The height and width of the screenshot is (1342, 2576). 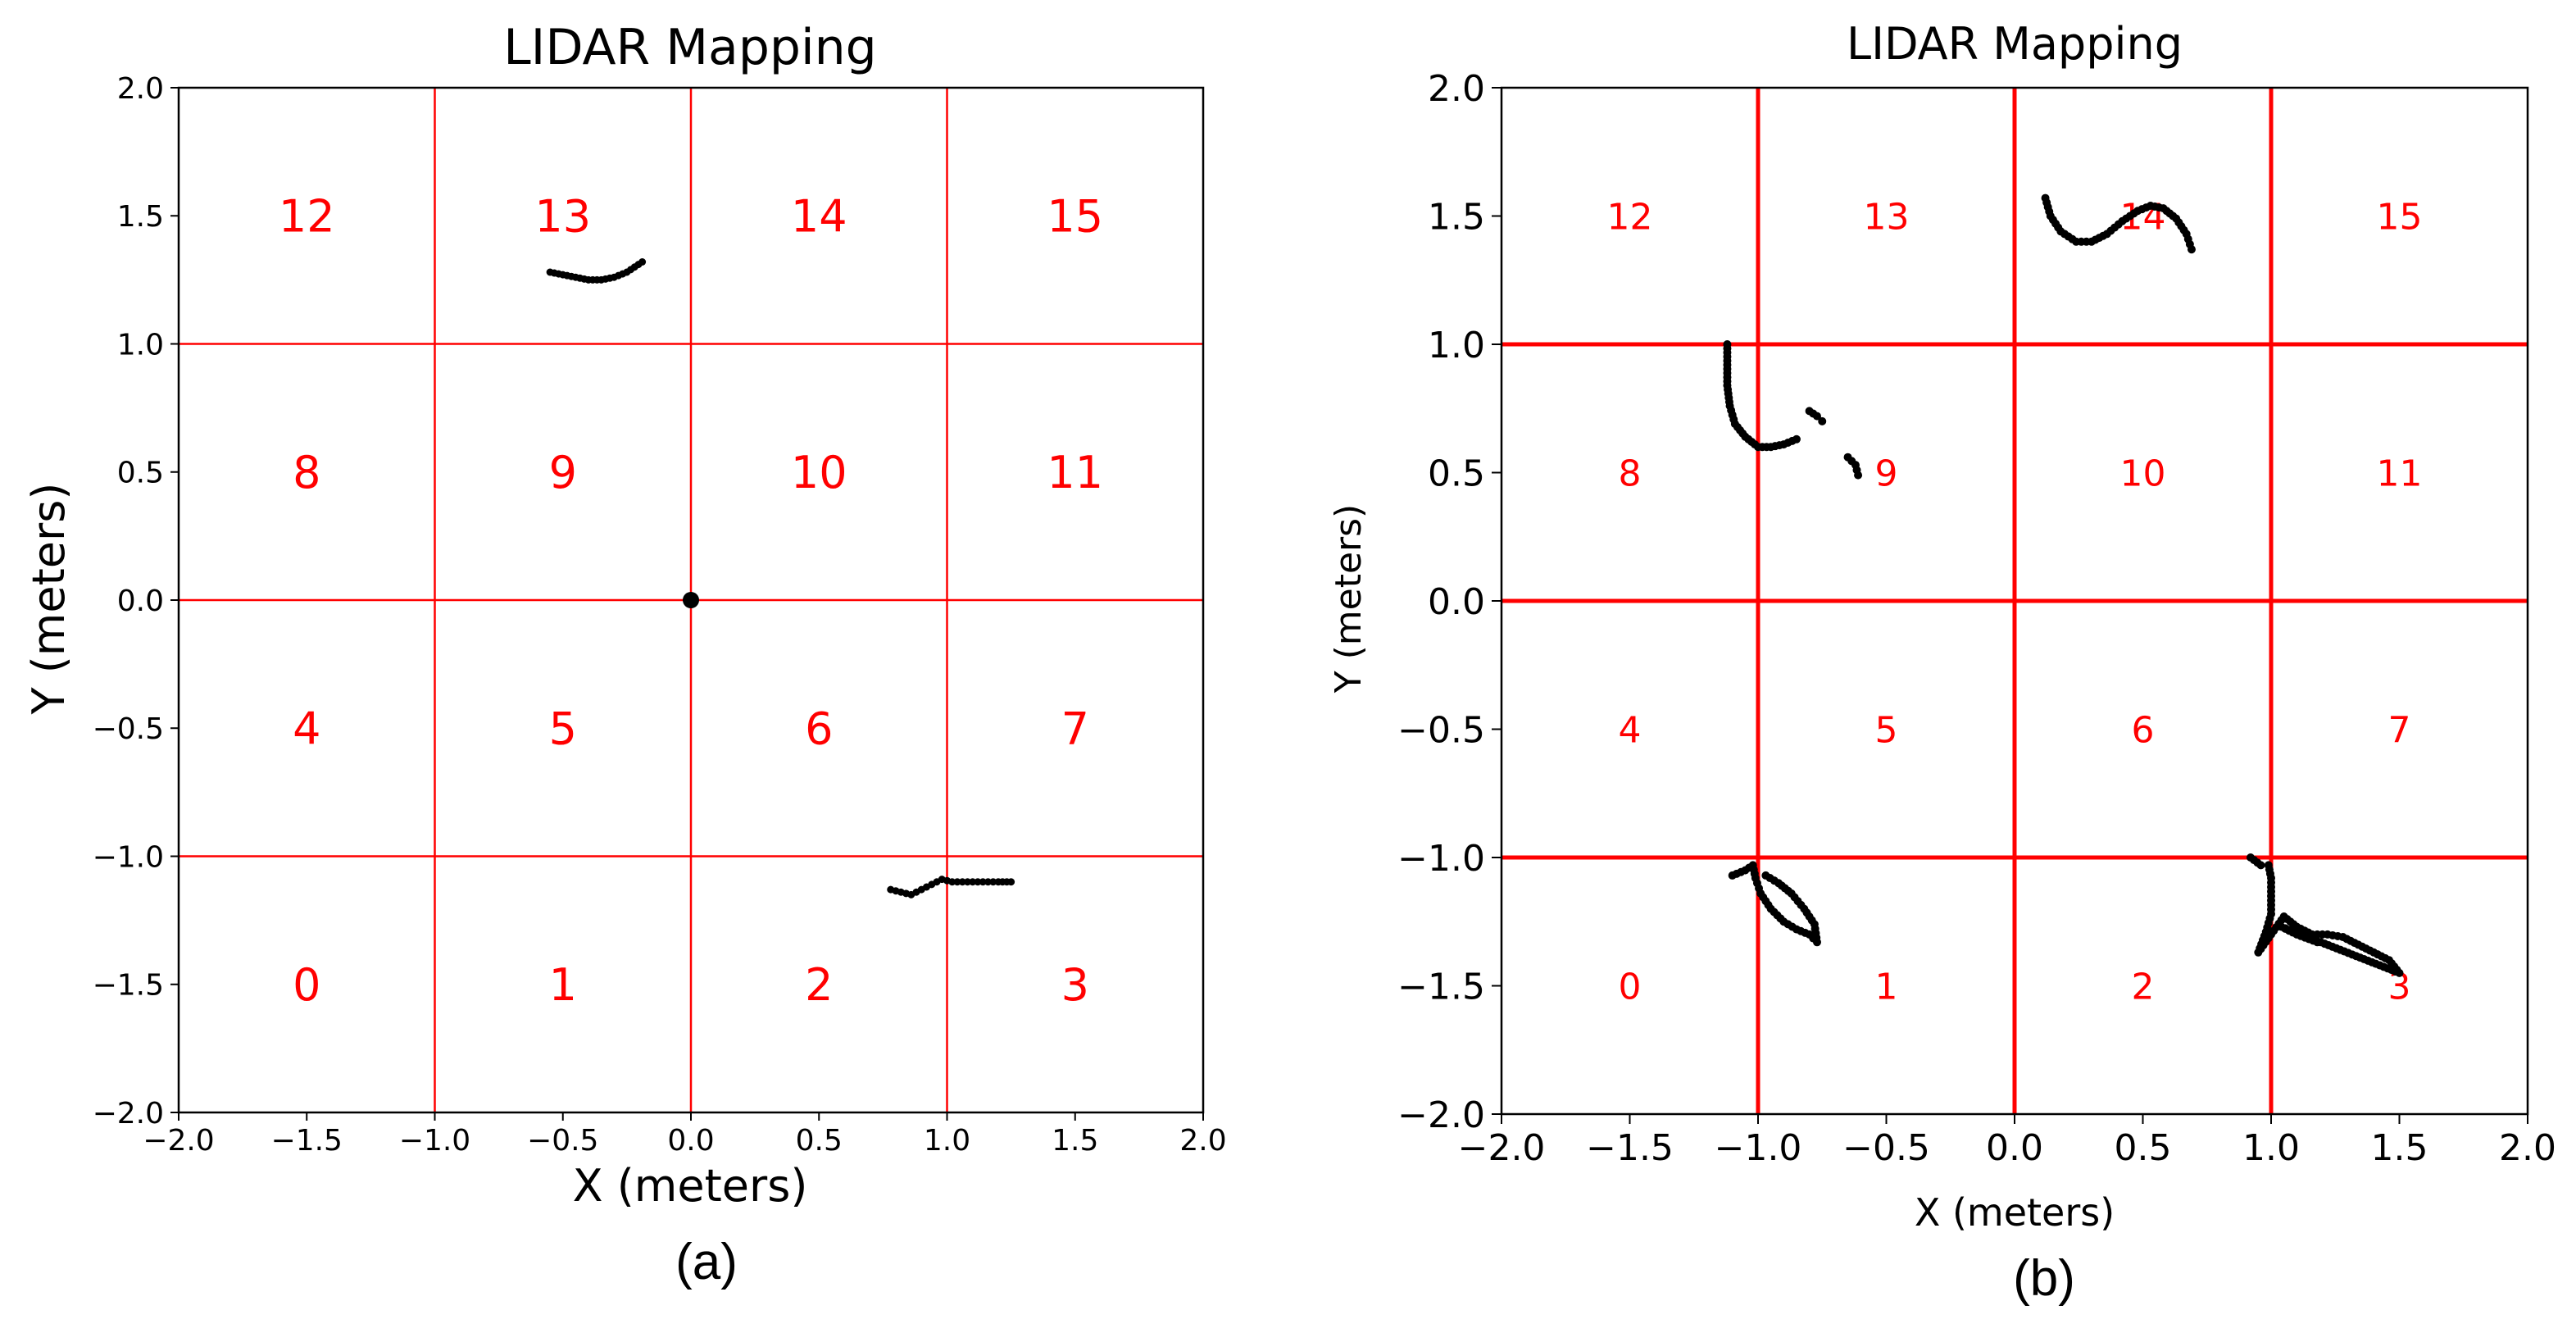 I want to click on panel-b-ylabel: Y (meters), so click(x=1349, y=599).